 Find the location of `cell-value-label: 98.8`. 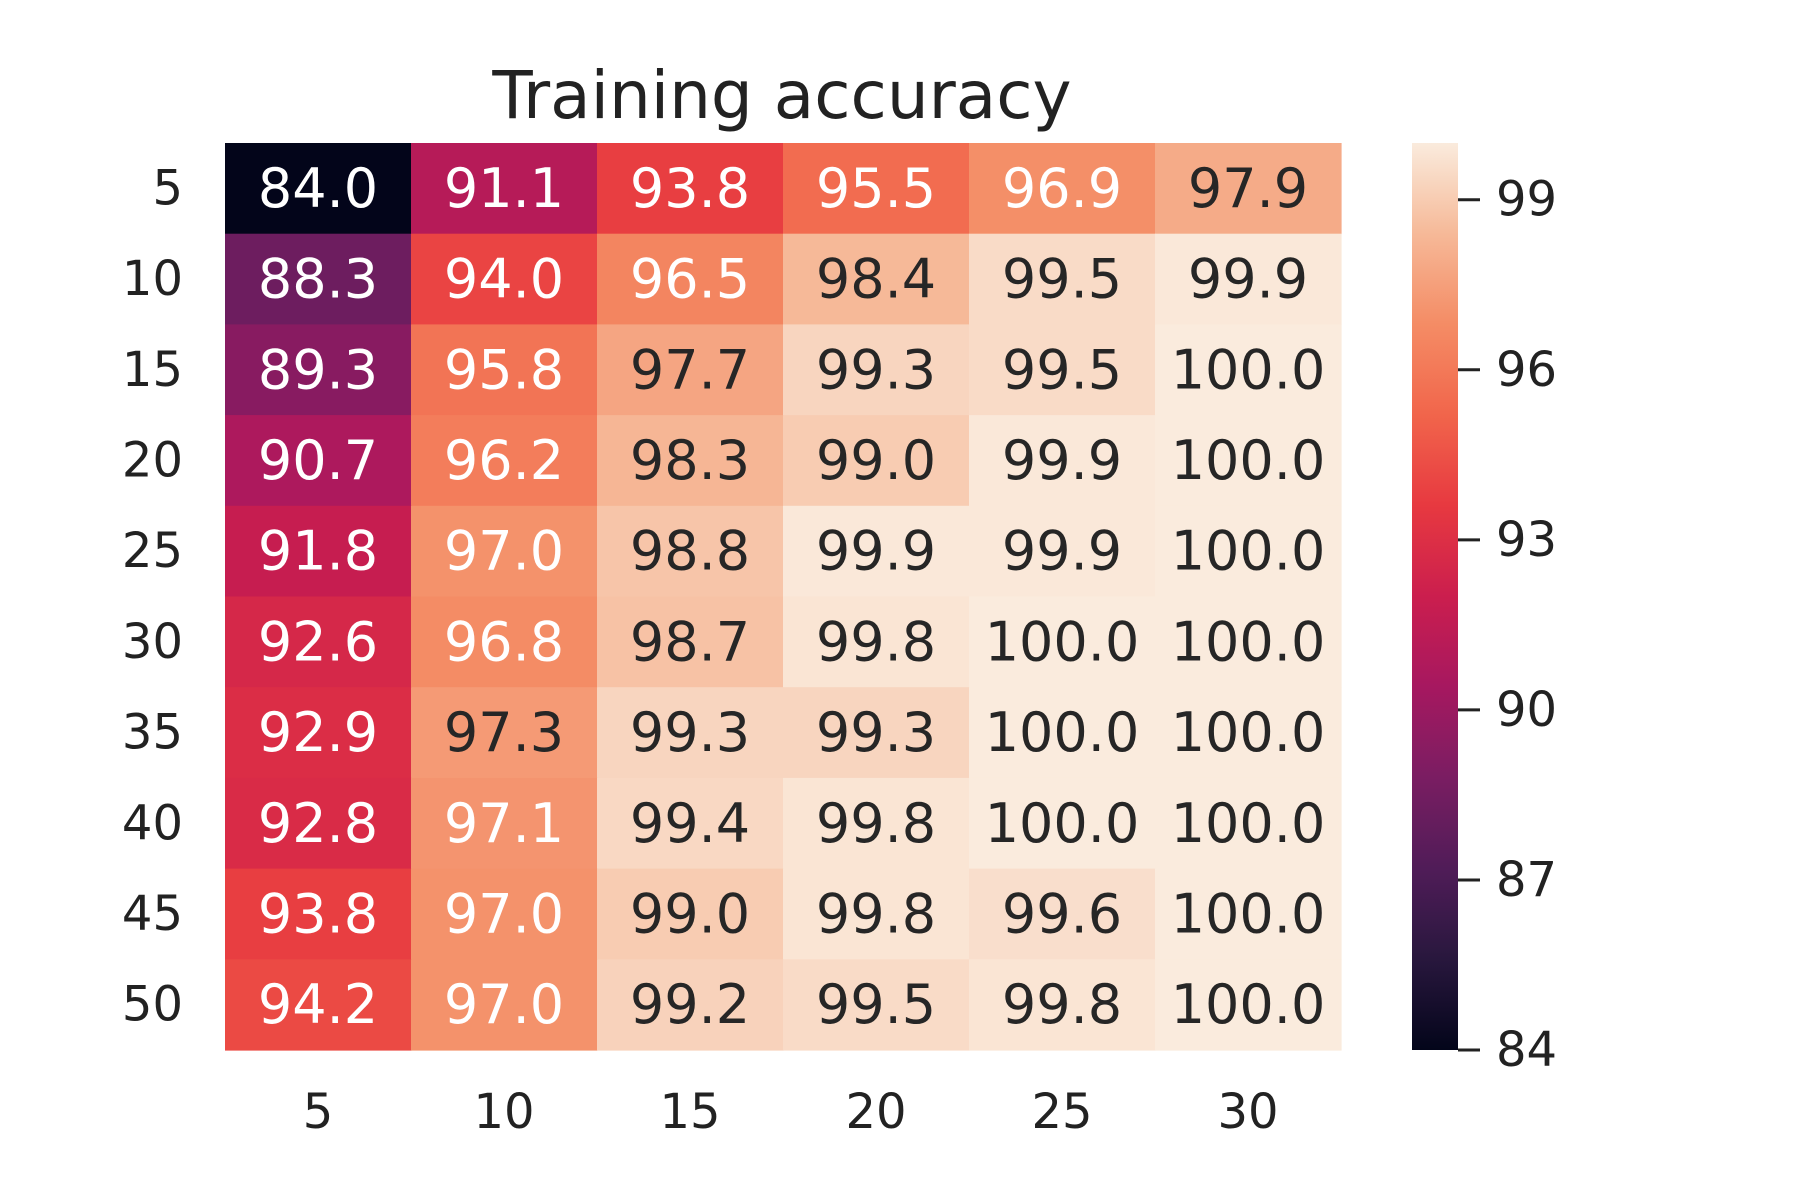

cell-value-label: 98.8 is located at coordinates (690, 551).